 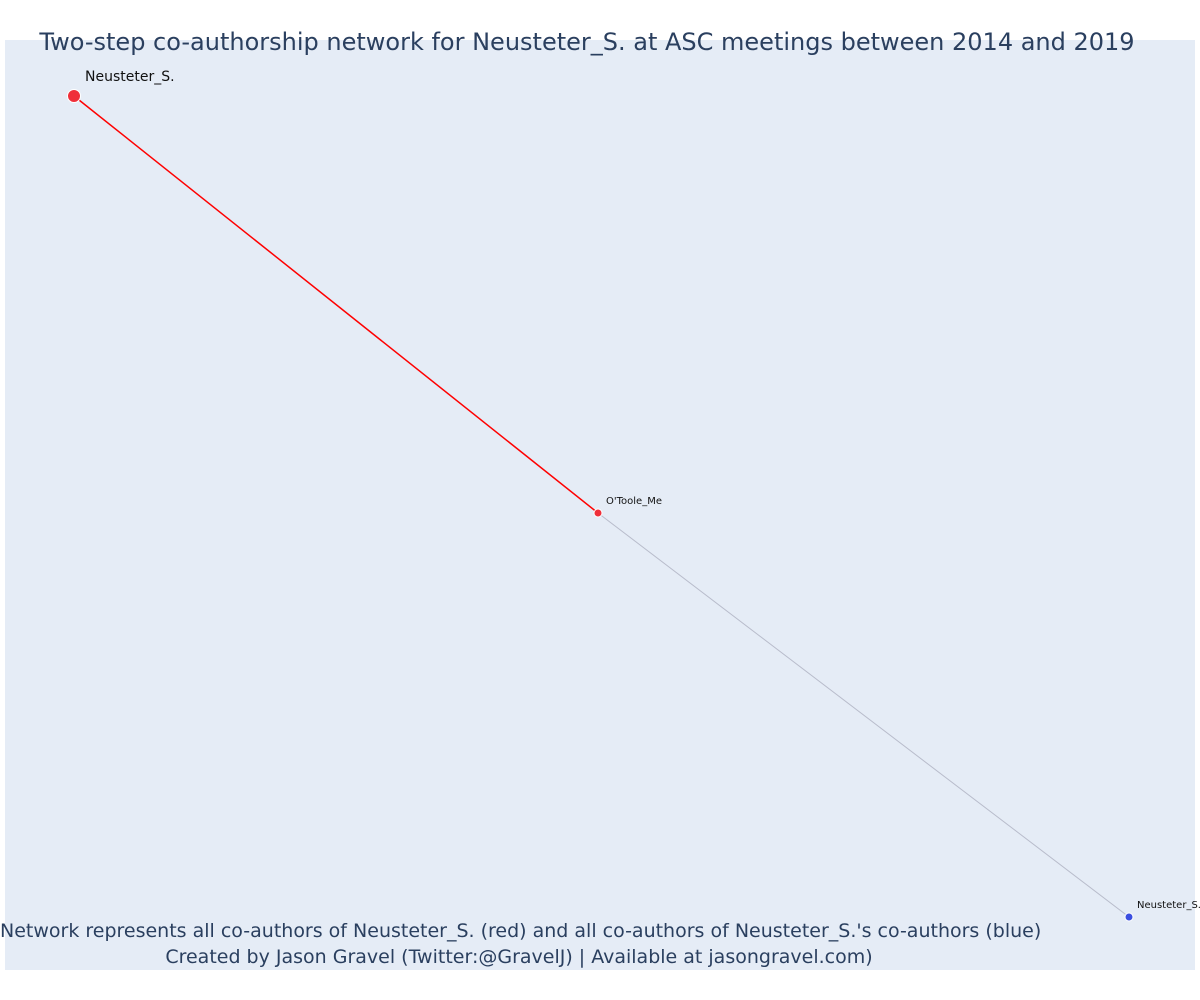 What do you see at coordinates (1168, 905) in the screenshot?
I see `node-label-neusteter-second-degree: Neusteter_S.` at bounding box center [1168, 905].